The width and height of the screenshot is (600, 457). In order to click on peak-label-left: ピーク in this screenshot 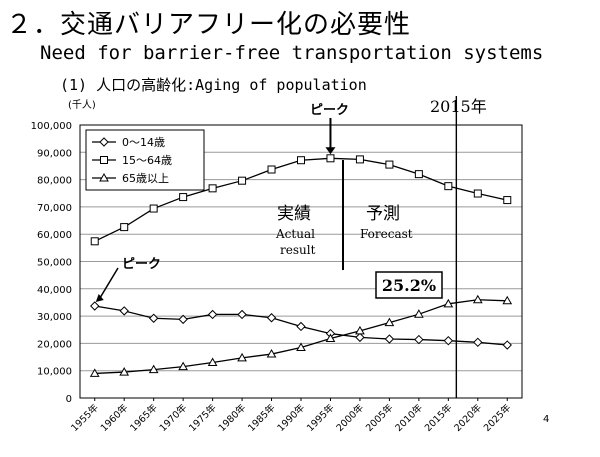, I will do `click(141, 264)`.